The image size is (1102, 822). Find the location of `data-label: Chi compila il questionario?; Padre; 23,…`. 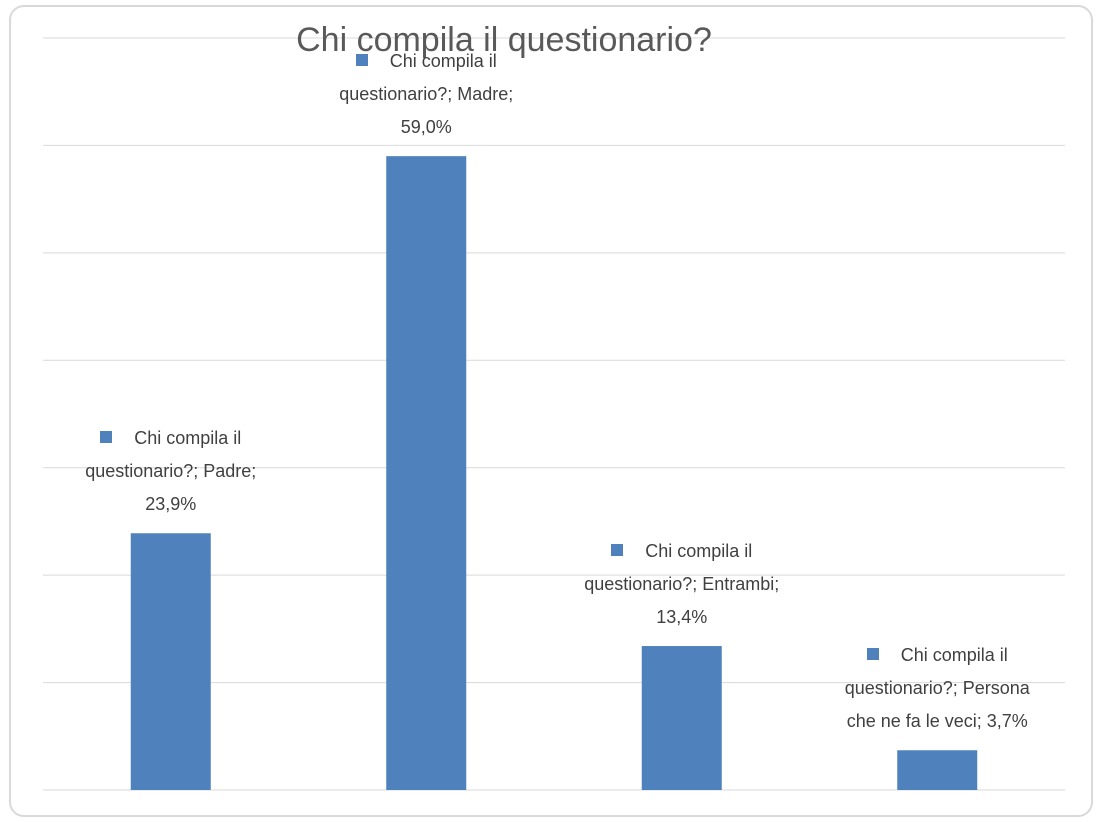

data-label: Chi compila il questionario?; Padre; 23,… is located at coordinates (171, 471).